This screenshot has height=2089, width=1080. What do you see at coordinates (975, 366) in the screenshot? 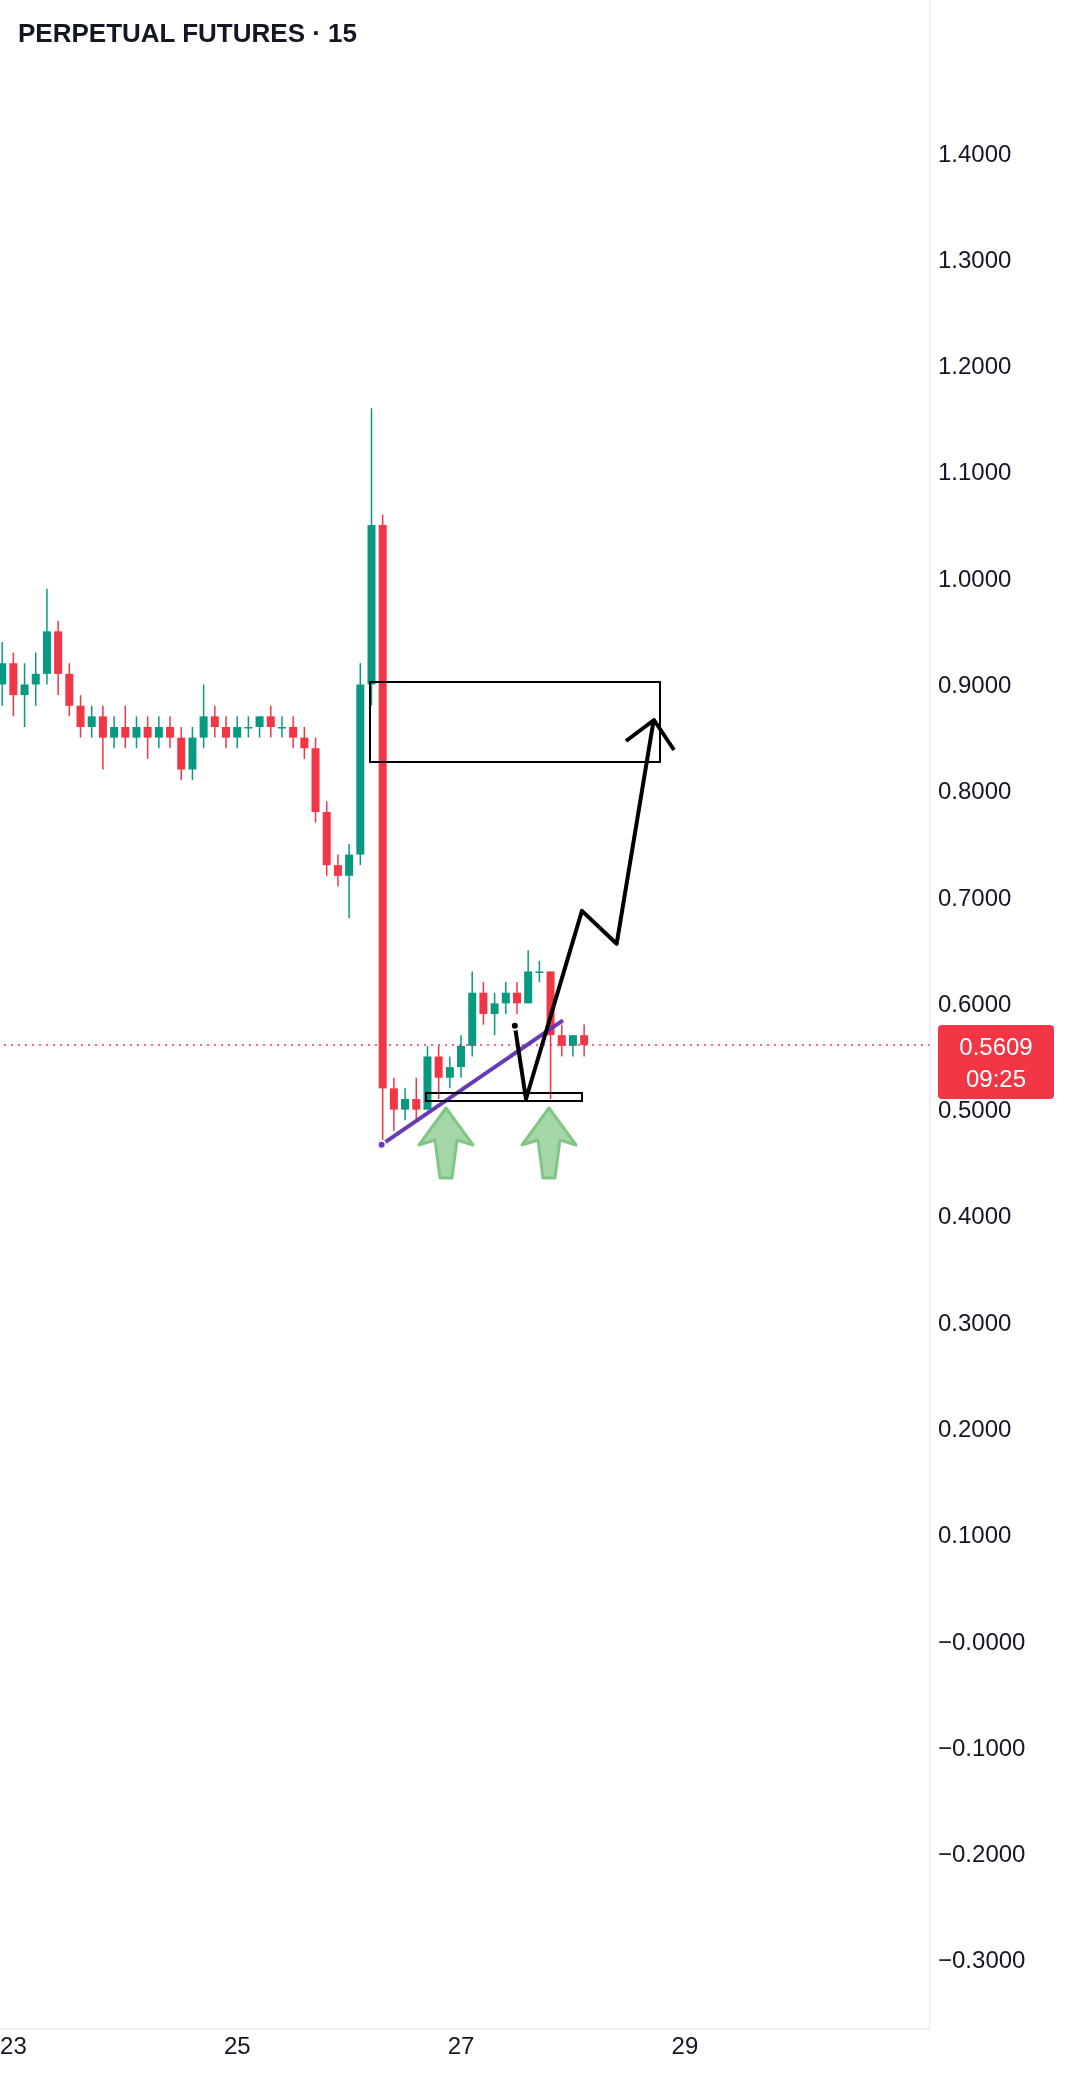
I see `y-tick-label: 1.2000` at bounding box center [975, 366].